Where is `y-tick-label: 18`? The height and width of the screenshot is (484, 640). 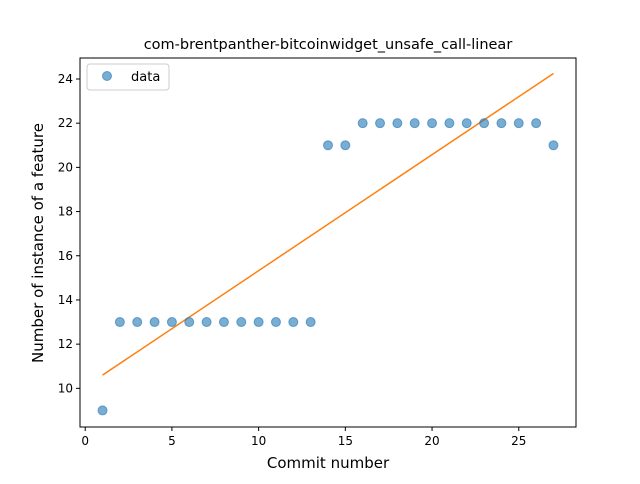
y-tick-label: 18 is located at coordinates (65, 212).